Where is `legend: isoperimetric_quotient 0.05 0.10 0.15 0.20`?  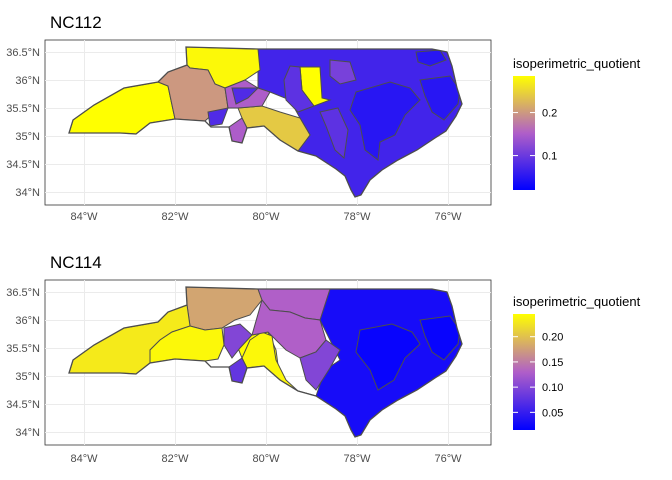 legend: isoperimetric_quotient 0.05 0.10 0.15 0.20 is located at coordinates (577, 362).